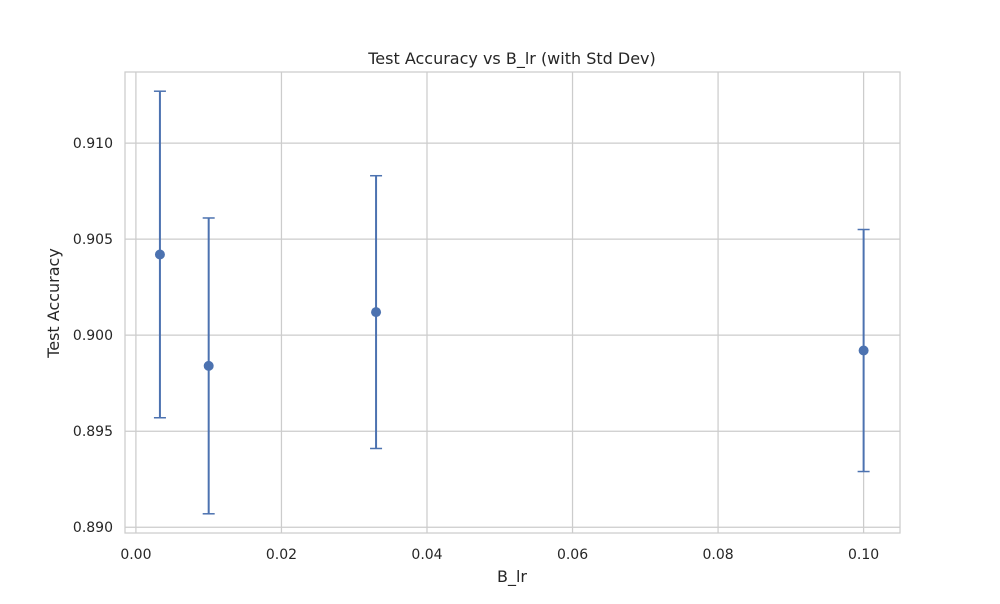 This screenshot has width=1000, height=604. What do you see at coordinates (53, 303) in the screenshot?
I see `y-axis-label: Test Accuracy` at bounding box center [53, 303].